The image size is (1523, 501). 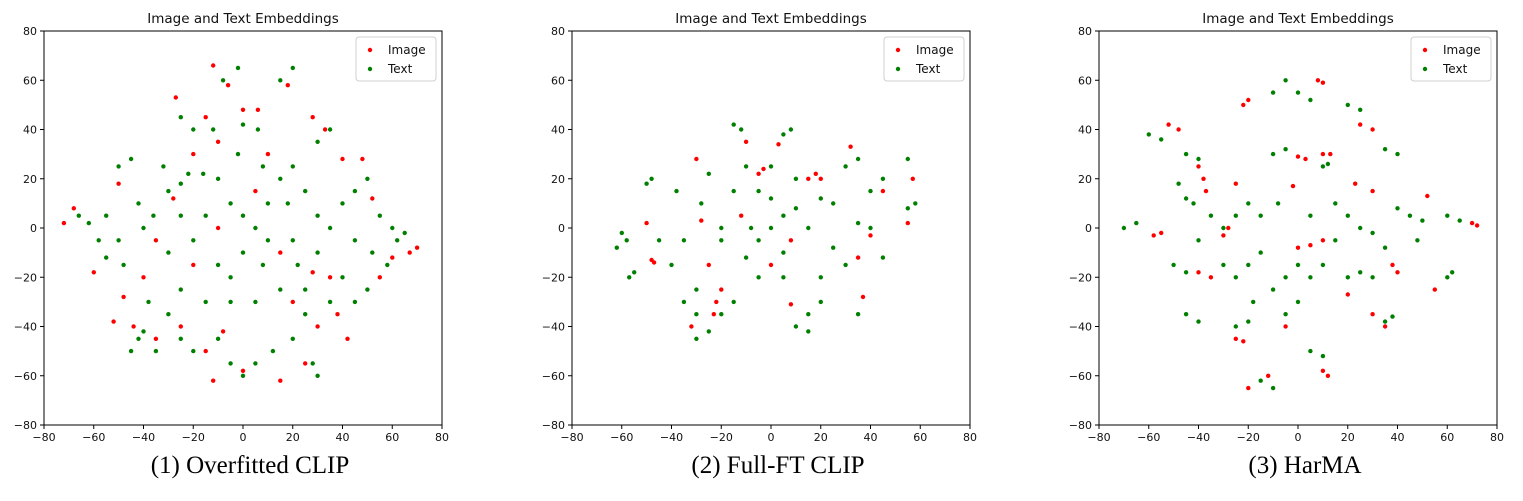 I want to click on y-tick-label: −40, so click(x=25, y=327).